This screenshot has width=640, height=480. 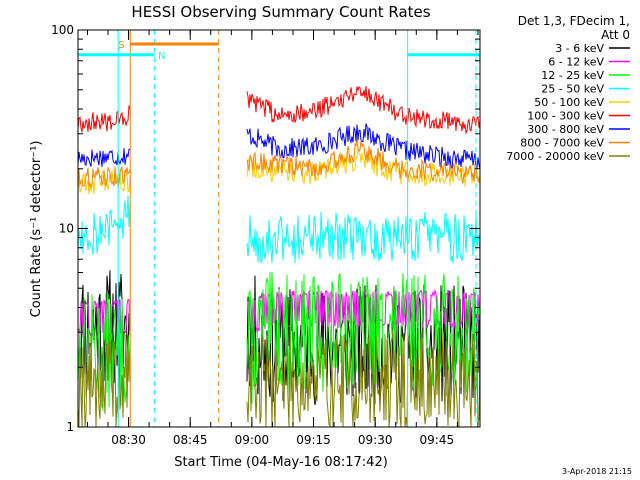 I want to click on x-tick-label-0: 08:30, so click(x=128, y=440).